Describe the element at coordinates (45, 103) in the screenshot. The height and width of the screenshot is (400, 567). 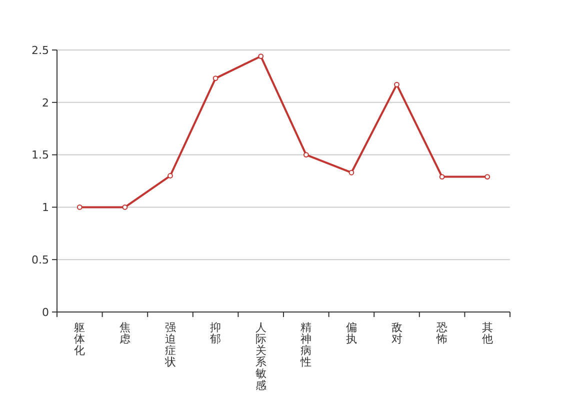
I see `y-tick-label: 2` at that location.